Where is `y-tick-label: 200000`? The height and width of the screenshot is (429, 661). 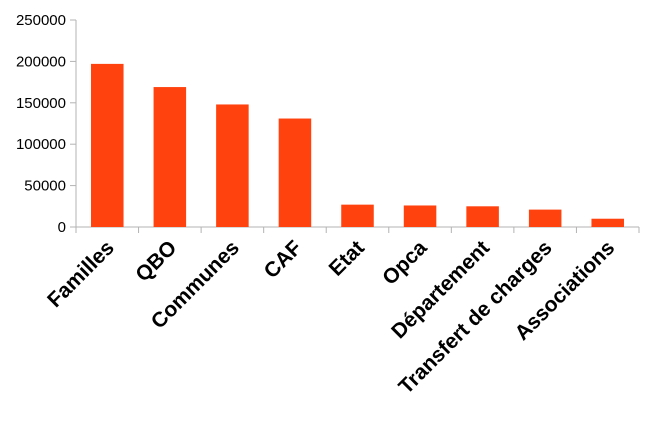
y-tick-label: 200000 is located at coordinates (41, 61).